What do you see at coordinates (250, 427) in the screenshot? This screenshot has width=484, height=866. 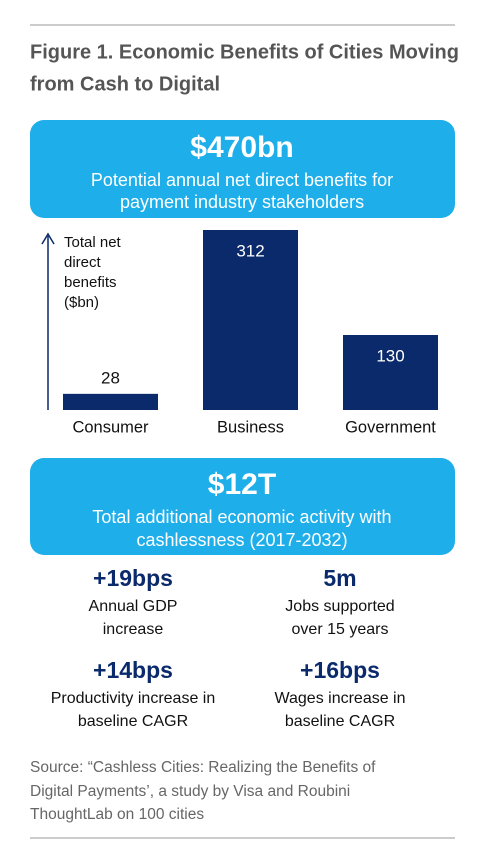 I see `x-tick-label: Business` at bounding box center [250, 427].